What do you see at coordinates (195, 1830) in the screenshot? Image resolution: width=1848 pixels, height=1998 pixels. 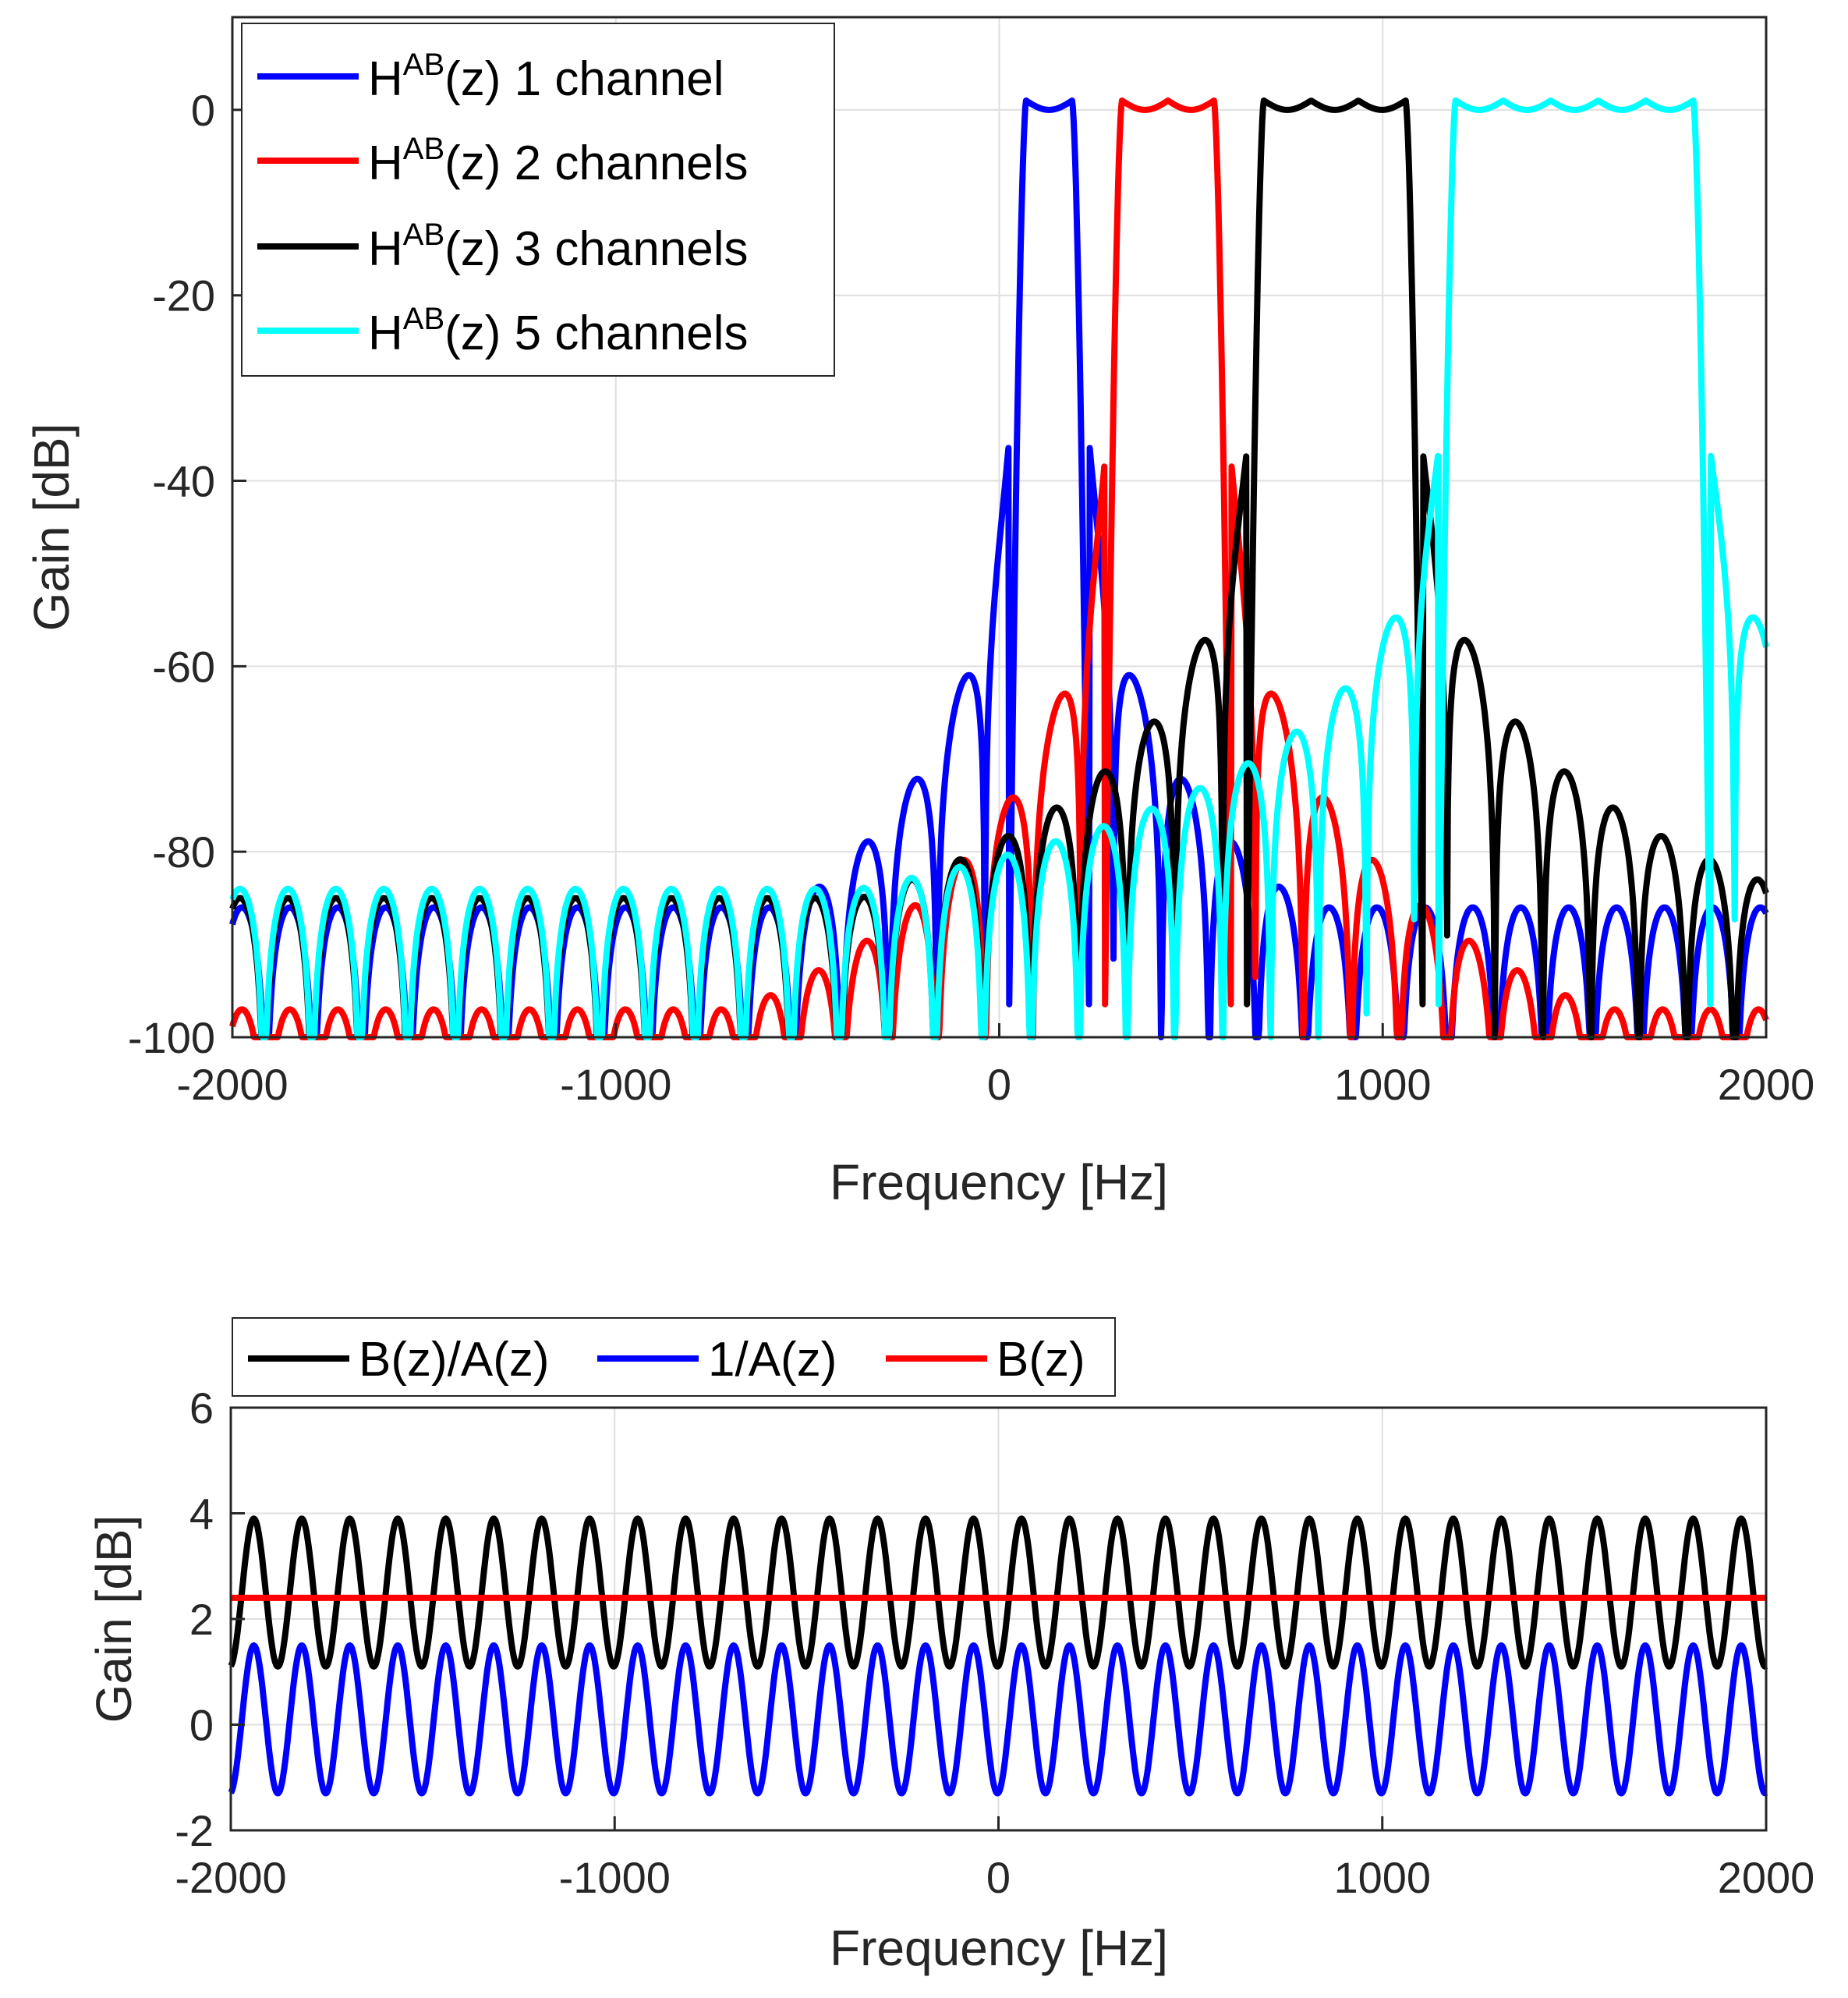 I see `1-ytick-label: -2` at bounding box center [195, 1830].